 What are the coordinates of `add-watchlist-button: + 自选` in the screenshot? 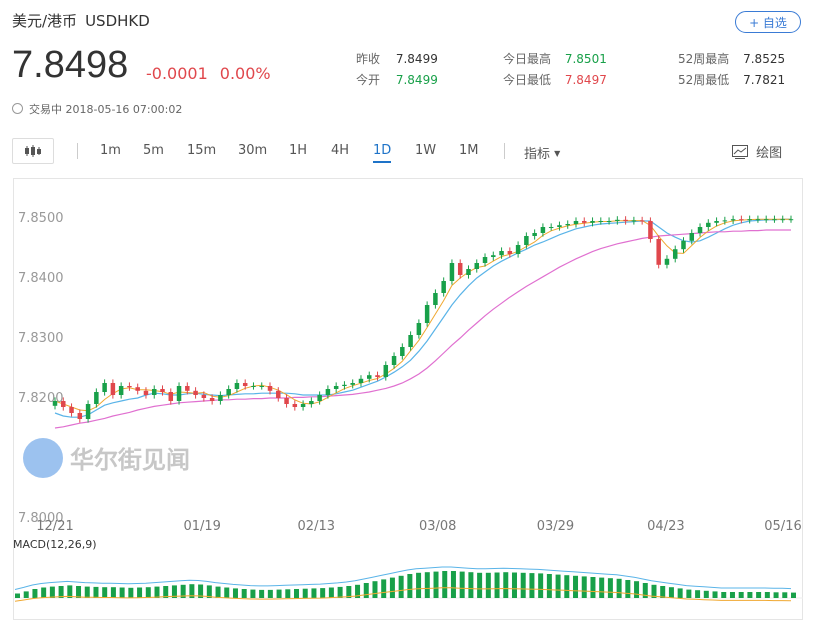 It's located at (768, 22).